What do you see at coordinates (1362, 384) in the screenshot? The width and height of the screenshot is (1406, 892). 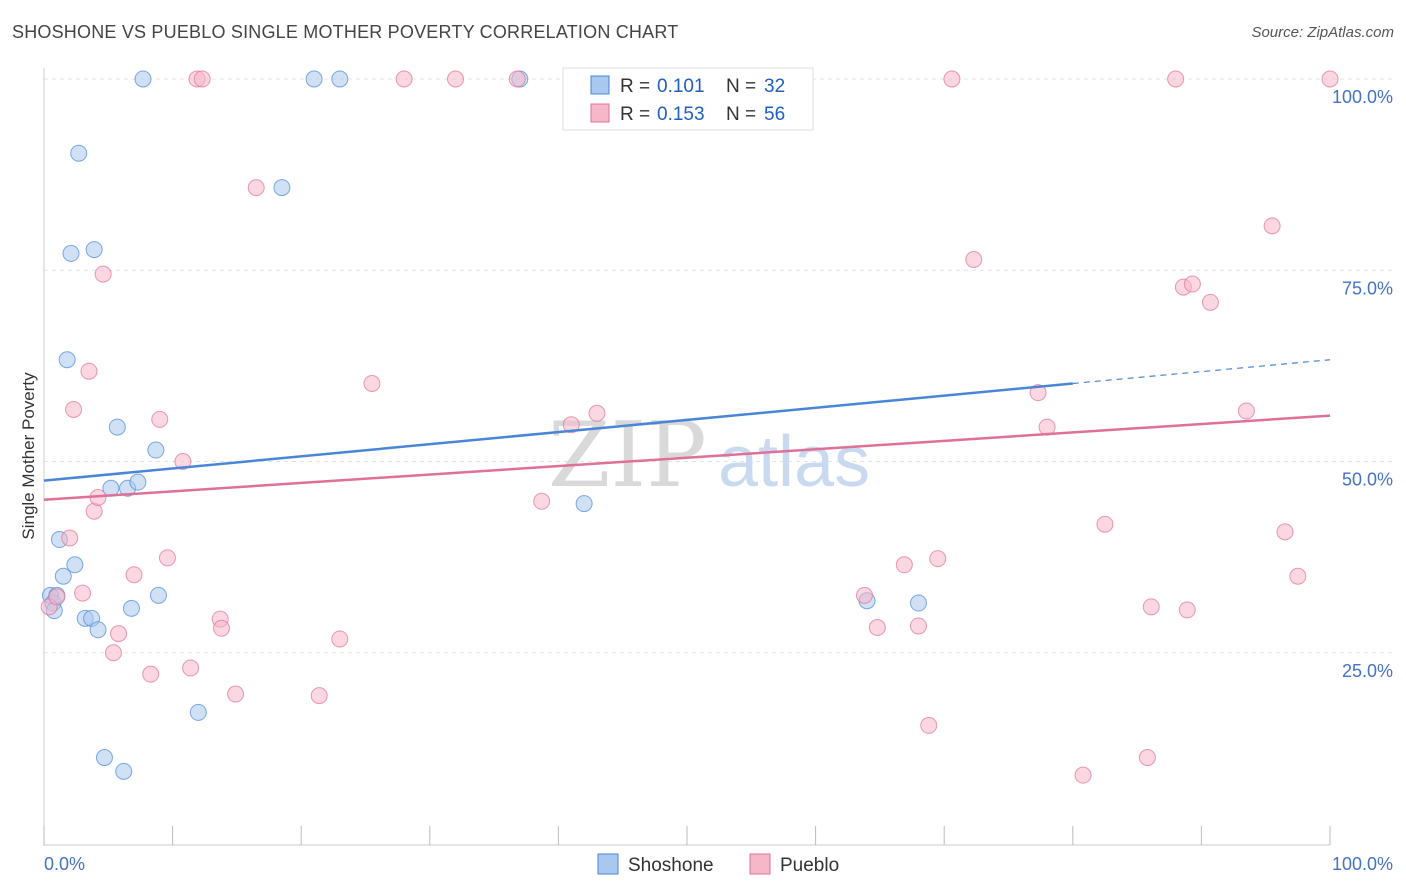 I see `y-tick-labels: 25.0% 50.0% 75.0% 100.0%` at bounding box center [1362, 384].